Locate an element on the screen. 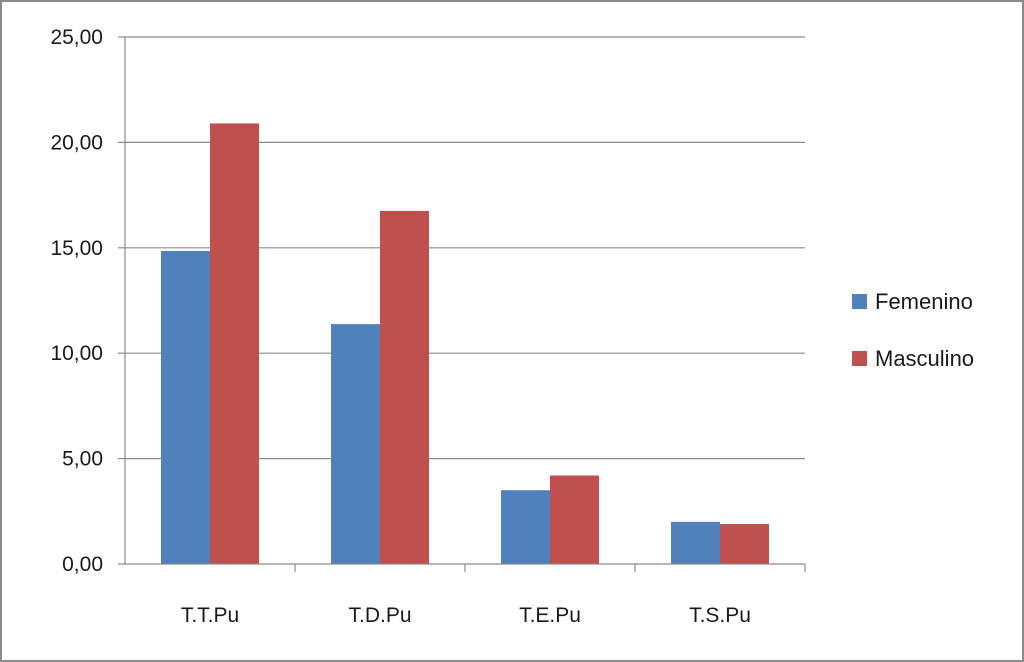  bar-femenino-tspu is located at coordinates (695, 542).